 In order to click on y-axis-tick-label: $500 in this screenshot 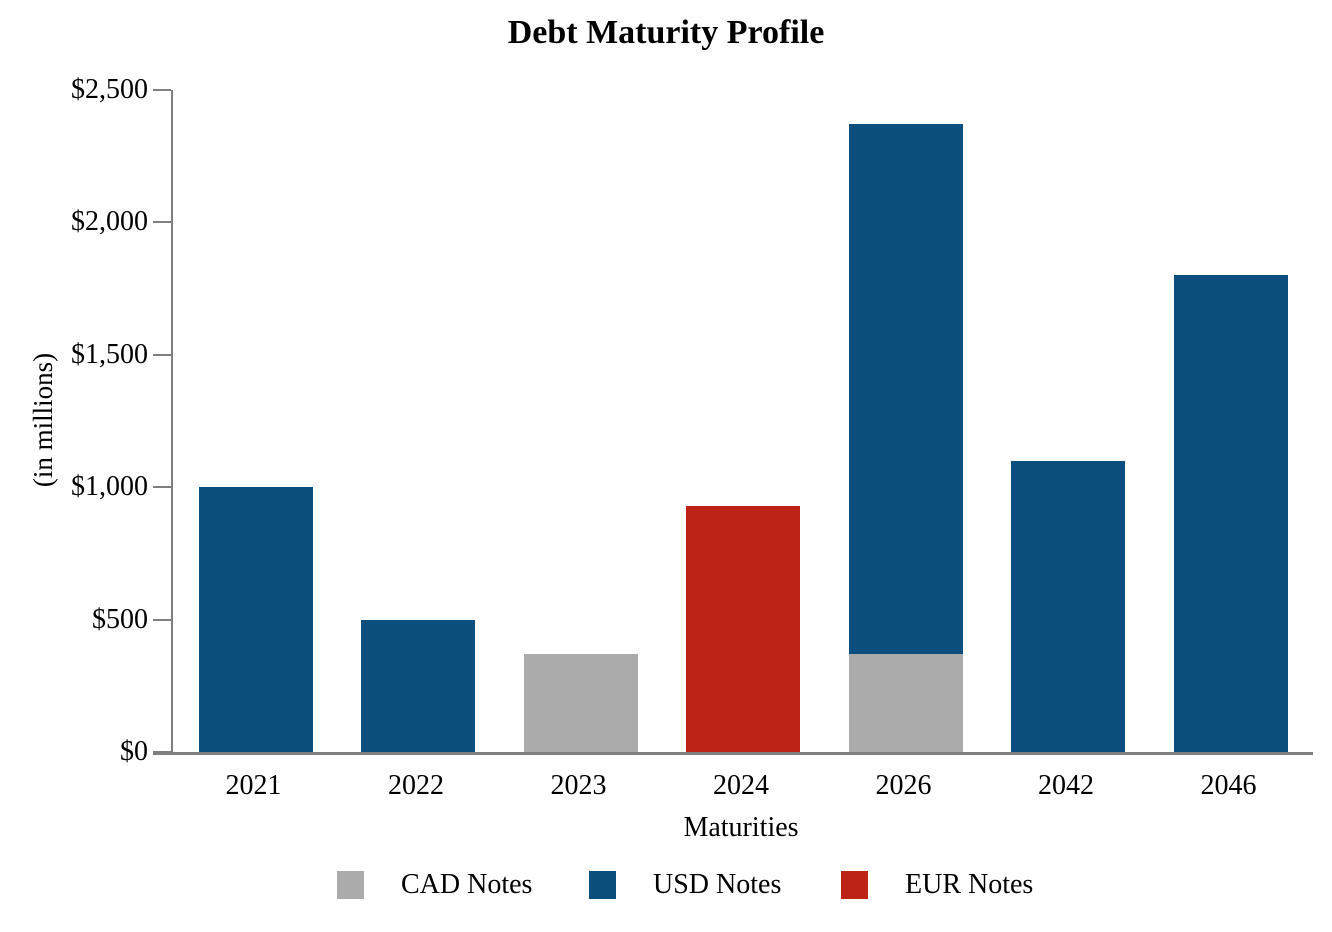, I will do `click(120, 619)`.